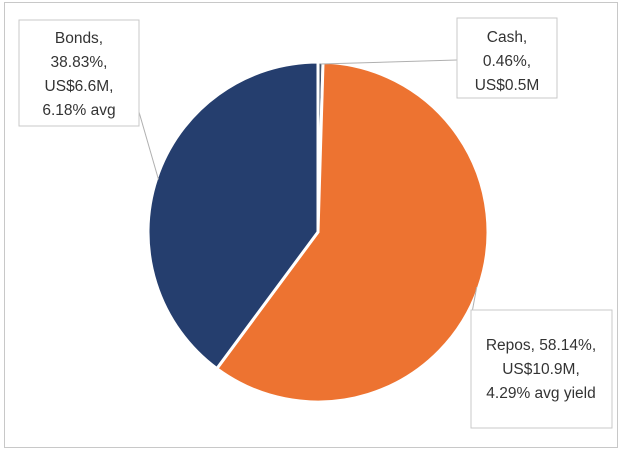 The height and width of the screenshot is (453, 623). I want to click on data-label-bonds: Bonds, 38.83%, US$6.6M, 6.18% avg, so click(78, 74).